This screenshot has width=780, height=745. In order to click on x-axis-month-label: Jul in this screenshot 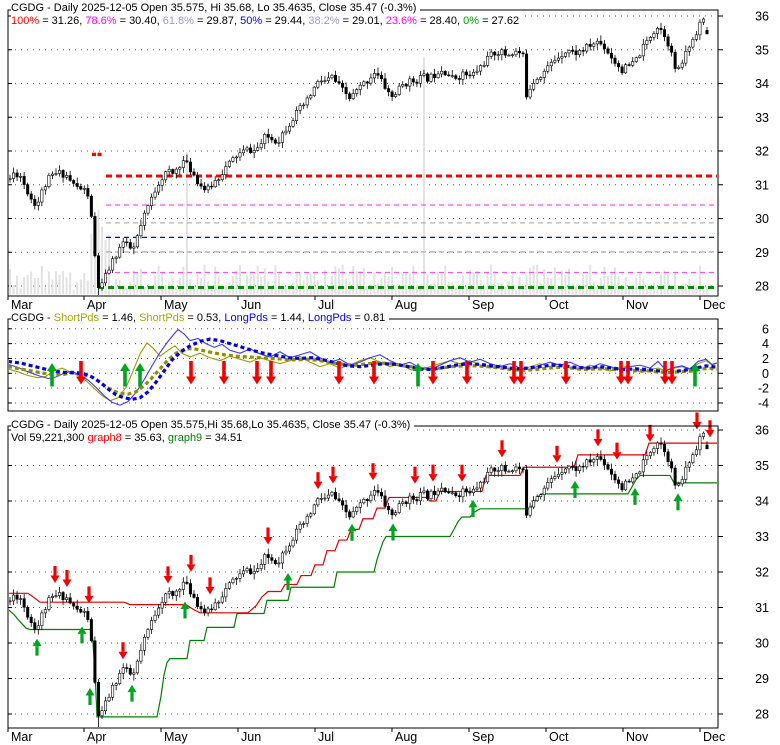, I will do `click(326, 305)`.